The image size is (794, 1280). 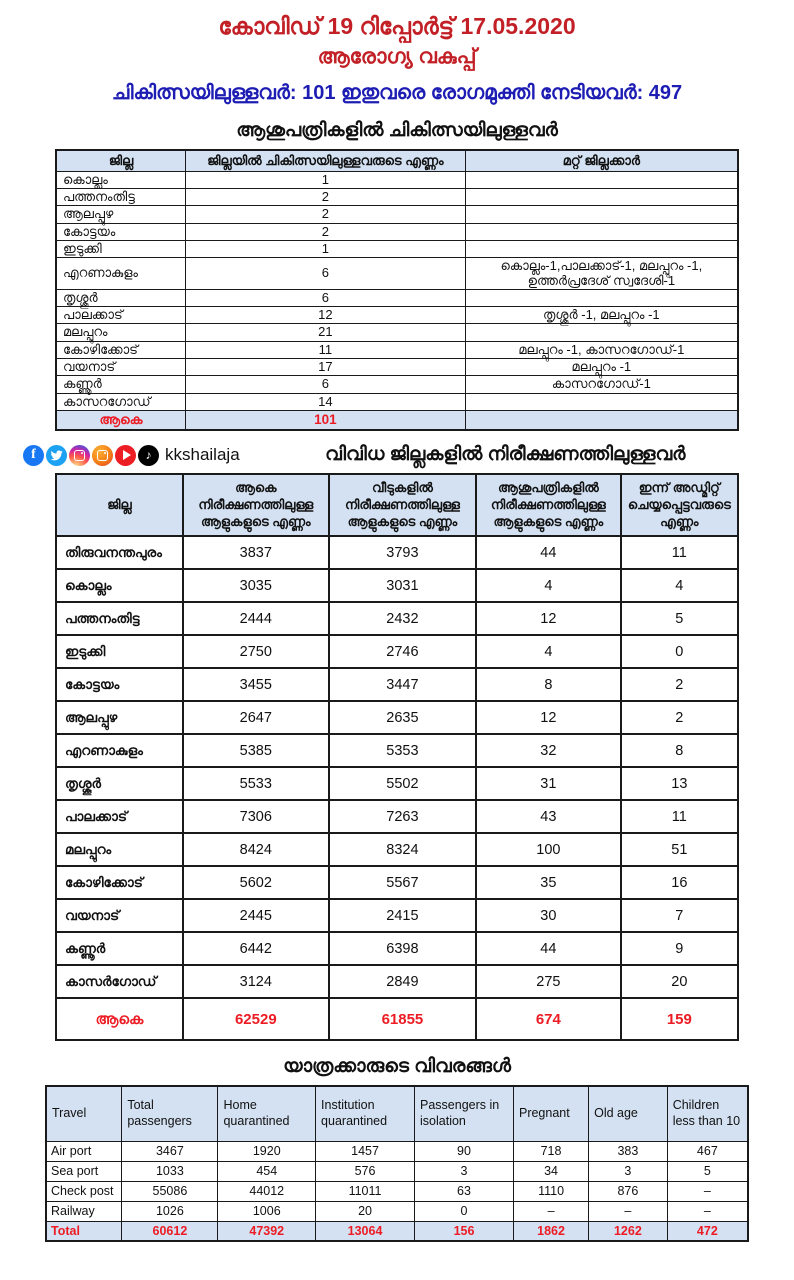 I want to click on youtube-icon, so click(x=125, y=455).